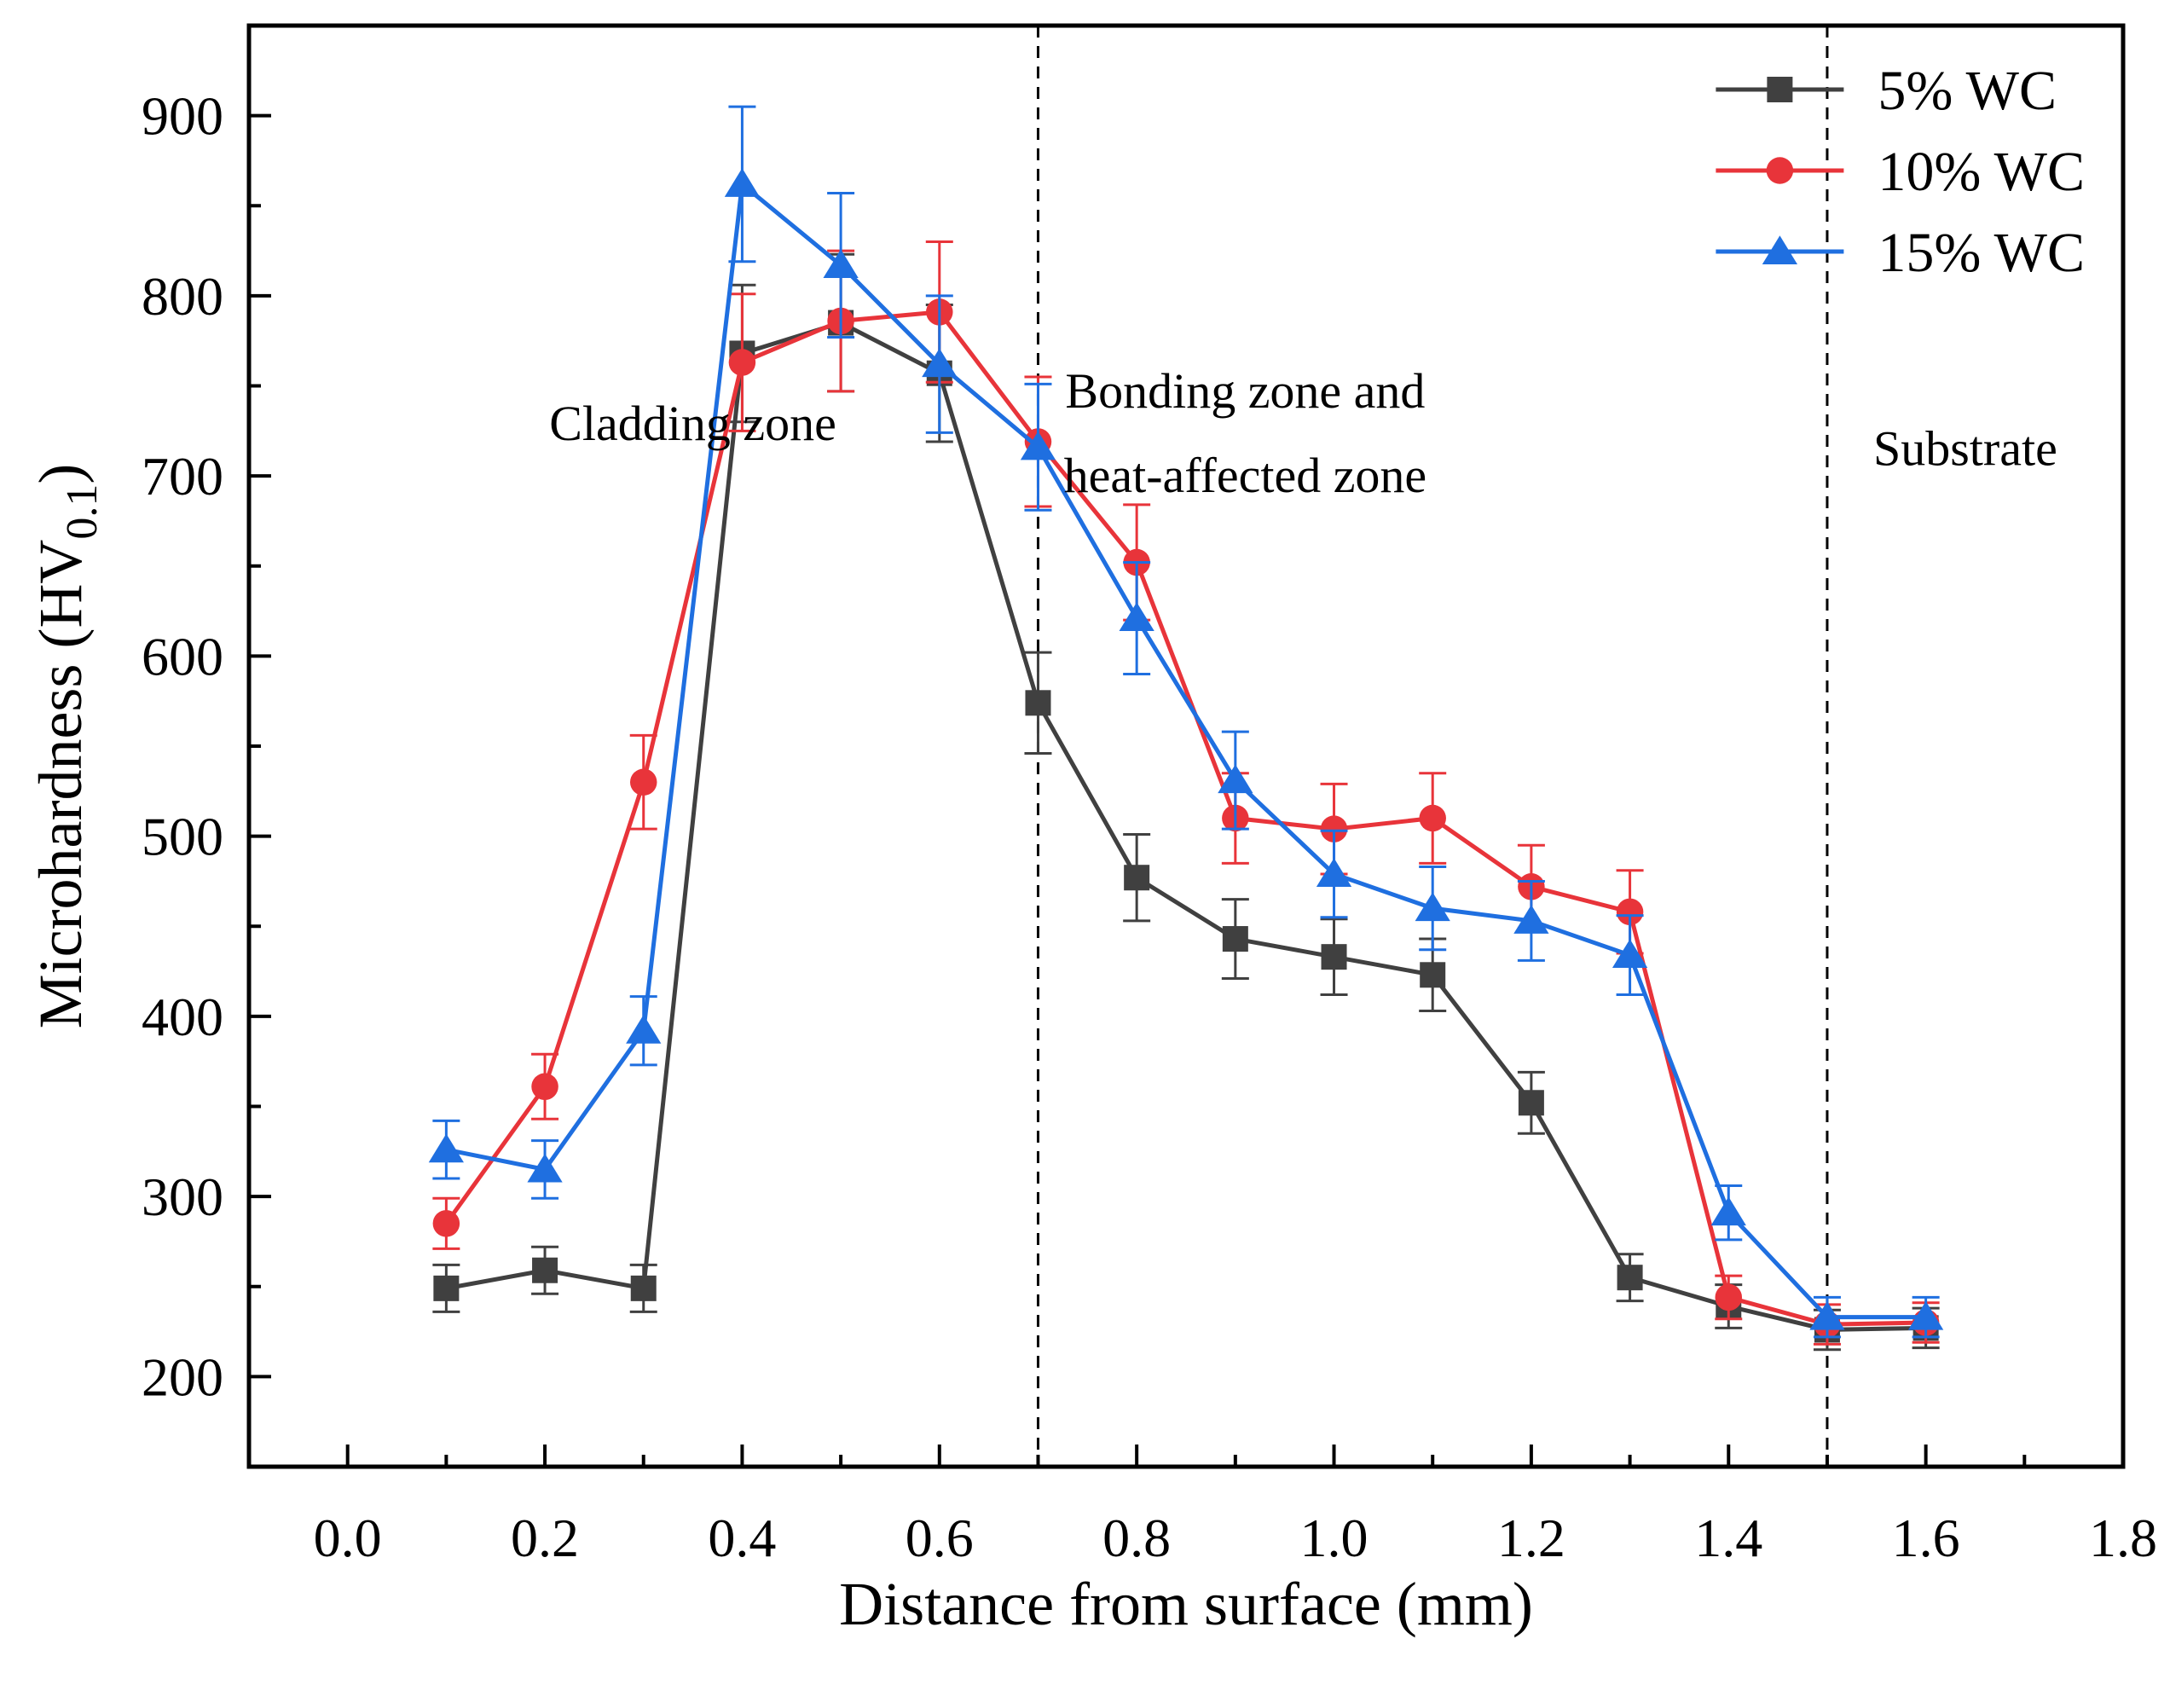 The height and width of the screenshot is (1708, 2170). Describe the element at coordinates (1531, 1538) in the screenshot. I see `x-tick-label: 1.2` at that location.